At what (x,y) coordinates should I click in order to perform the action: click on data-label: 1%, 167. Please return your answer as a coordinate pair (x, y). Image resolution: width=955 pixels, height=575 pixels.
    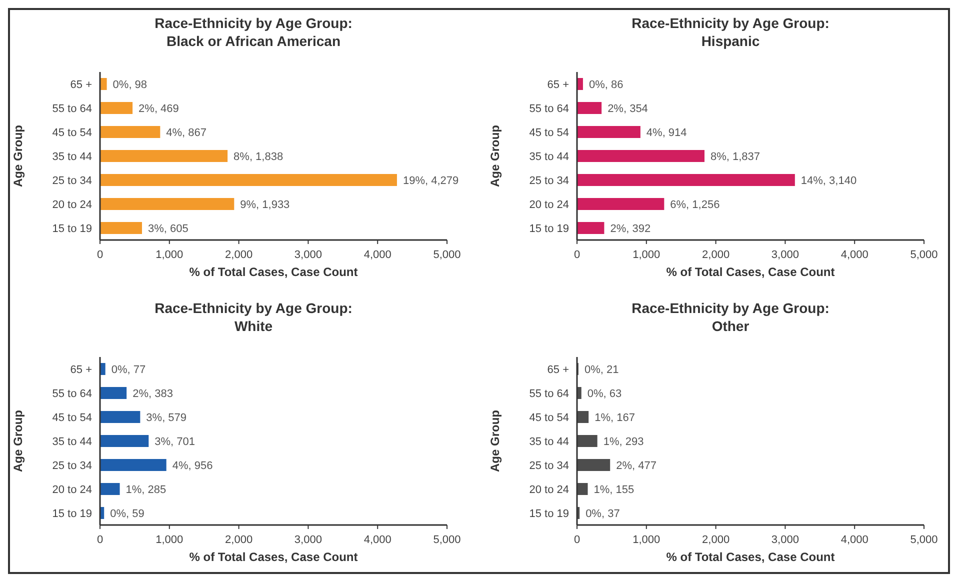
    Looking at the image, I should click on (614, 418).